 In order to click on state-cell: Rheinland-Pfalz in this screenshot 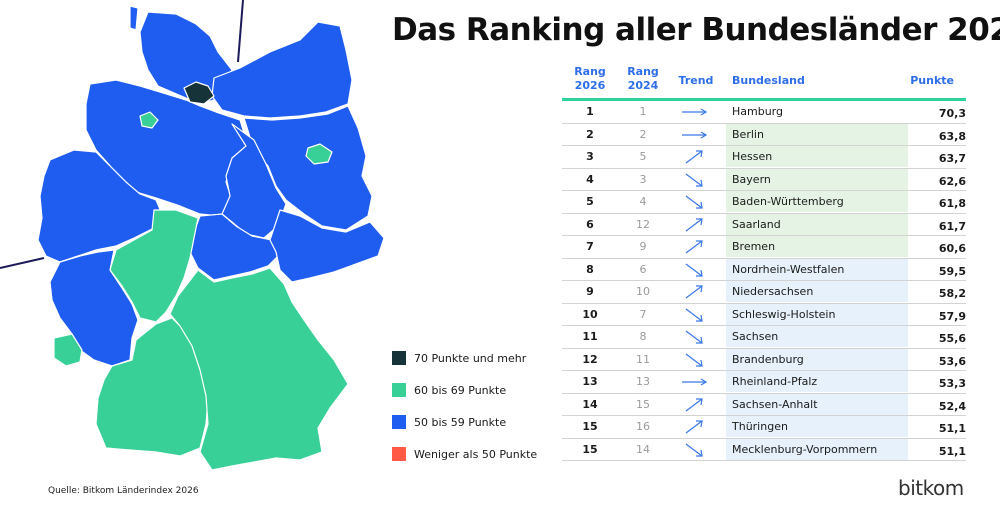, I will do `click(817, 381)`.